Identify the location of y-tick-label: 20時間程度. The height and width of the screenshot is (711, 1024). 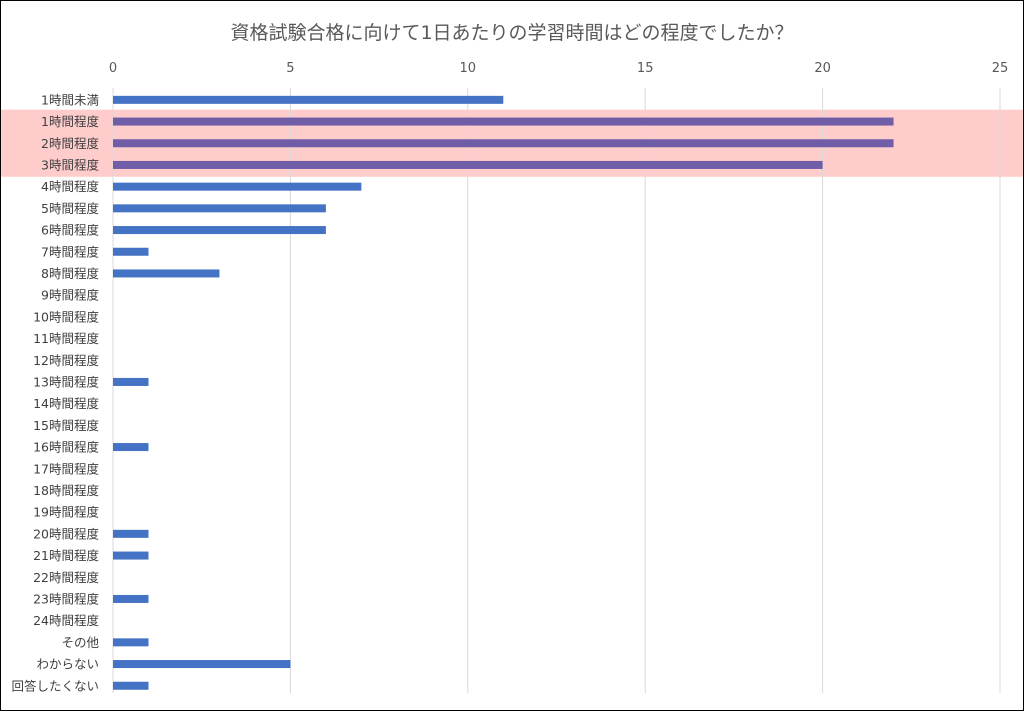
(66, 533).